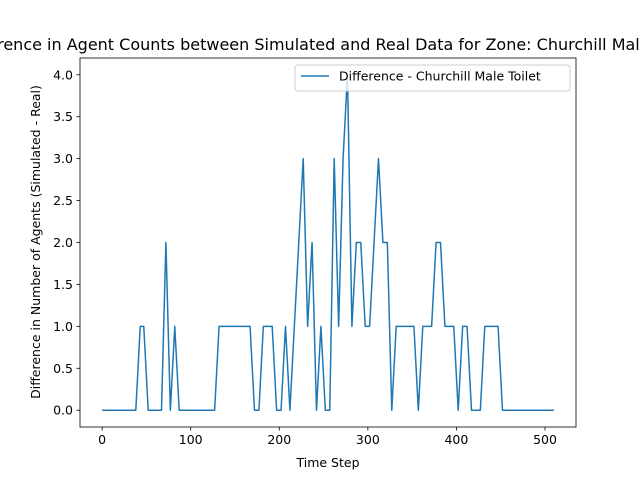 This screenshot has width=640, height=480. I want to click on legend: Difference - Churchill Male Toilet, so click(432, 78).